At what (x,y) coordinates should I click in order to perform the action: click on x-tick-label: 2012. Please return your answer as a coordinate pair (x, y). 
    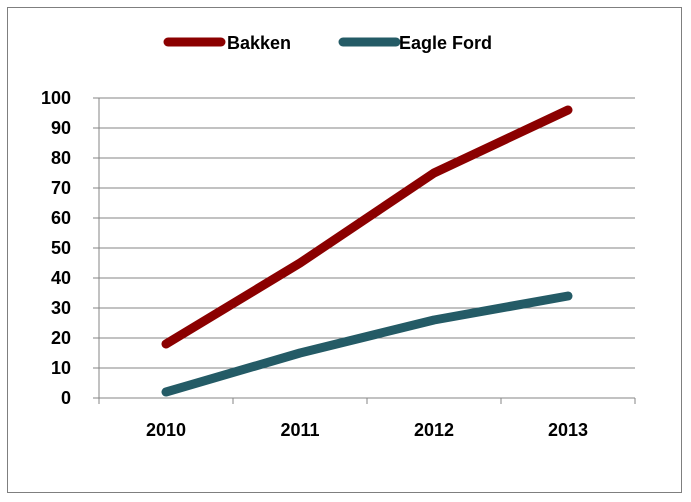
    Looking at the image, I should click on (434, 430).